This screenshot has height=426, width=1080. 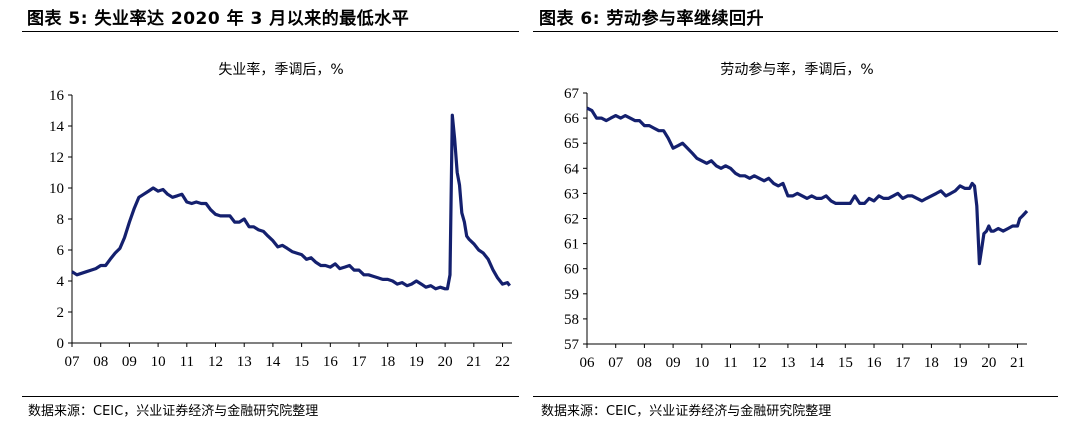 What do you see at coordinates (795, 396) in the screenshot?
I see `figure-6-bottom-rule` at bounding box center [795, 396].